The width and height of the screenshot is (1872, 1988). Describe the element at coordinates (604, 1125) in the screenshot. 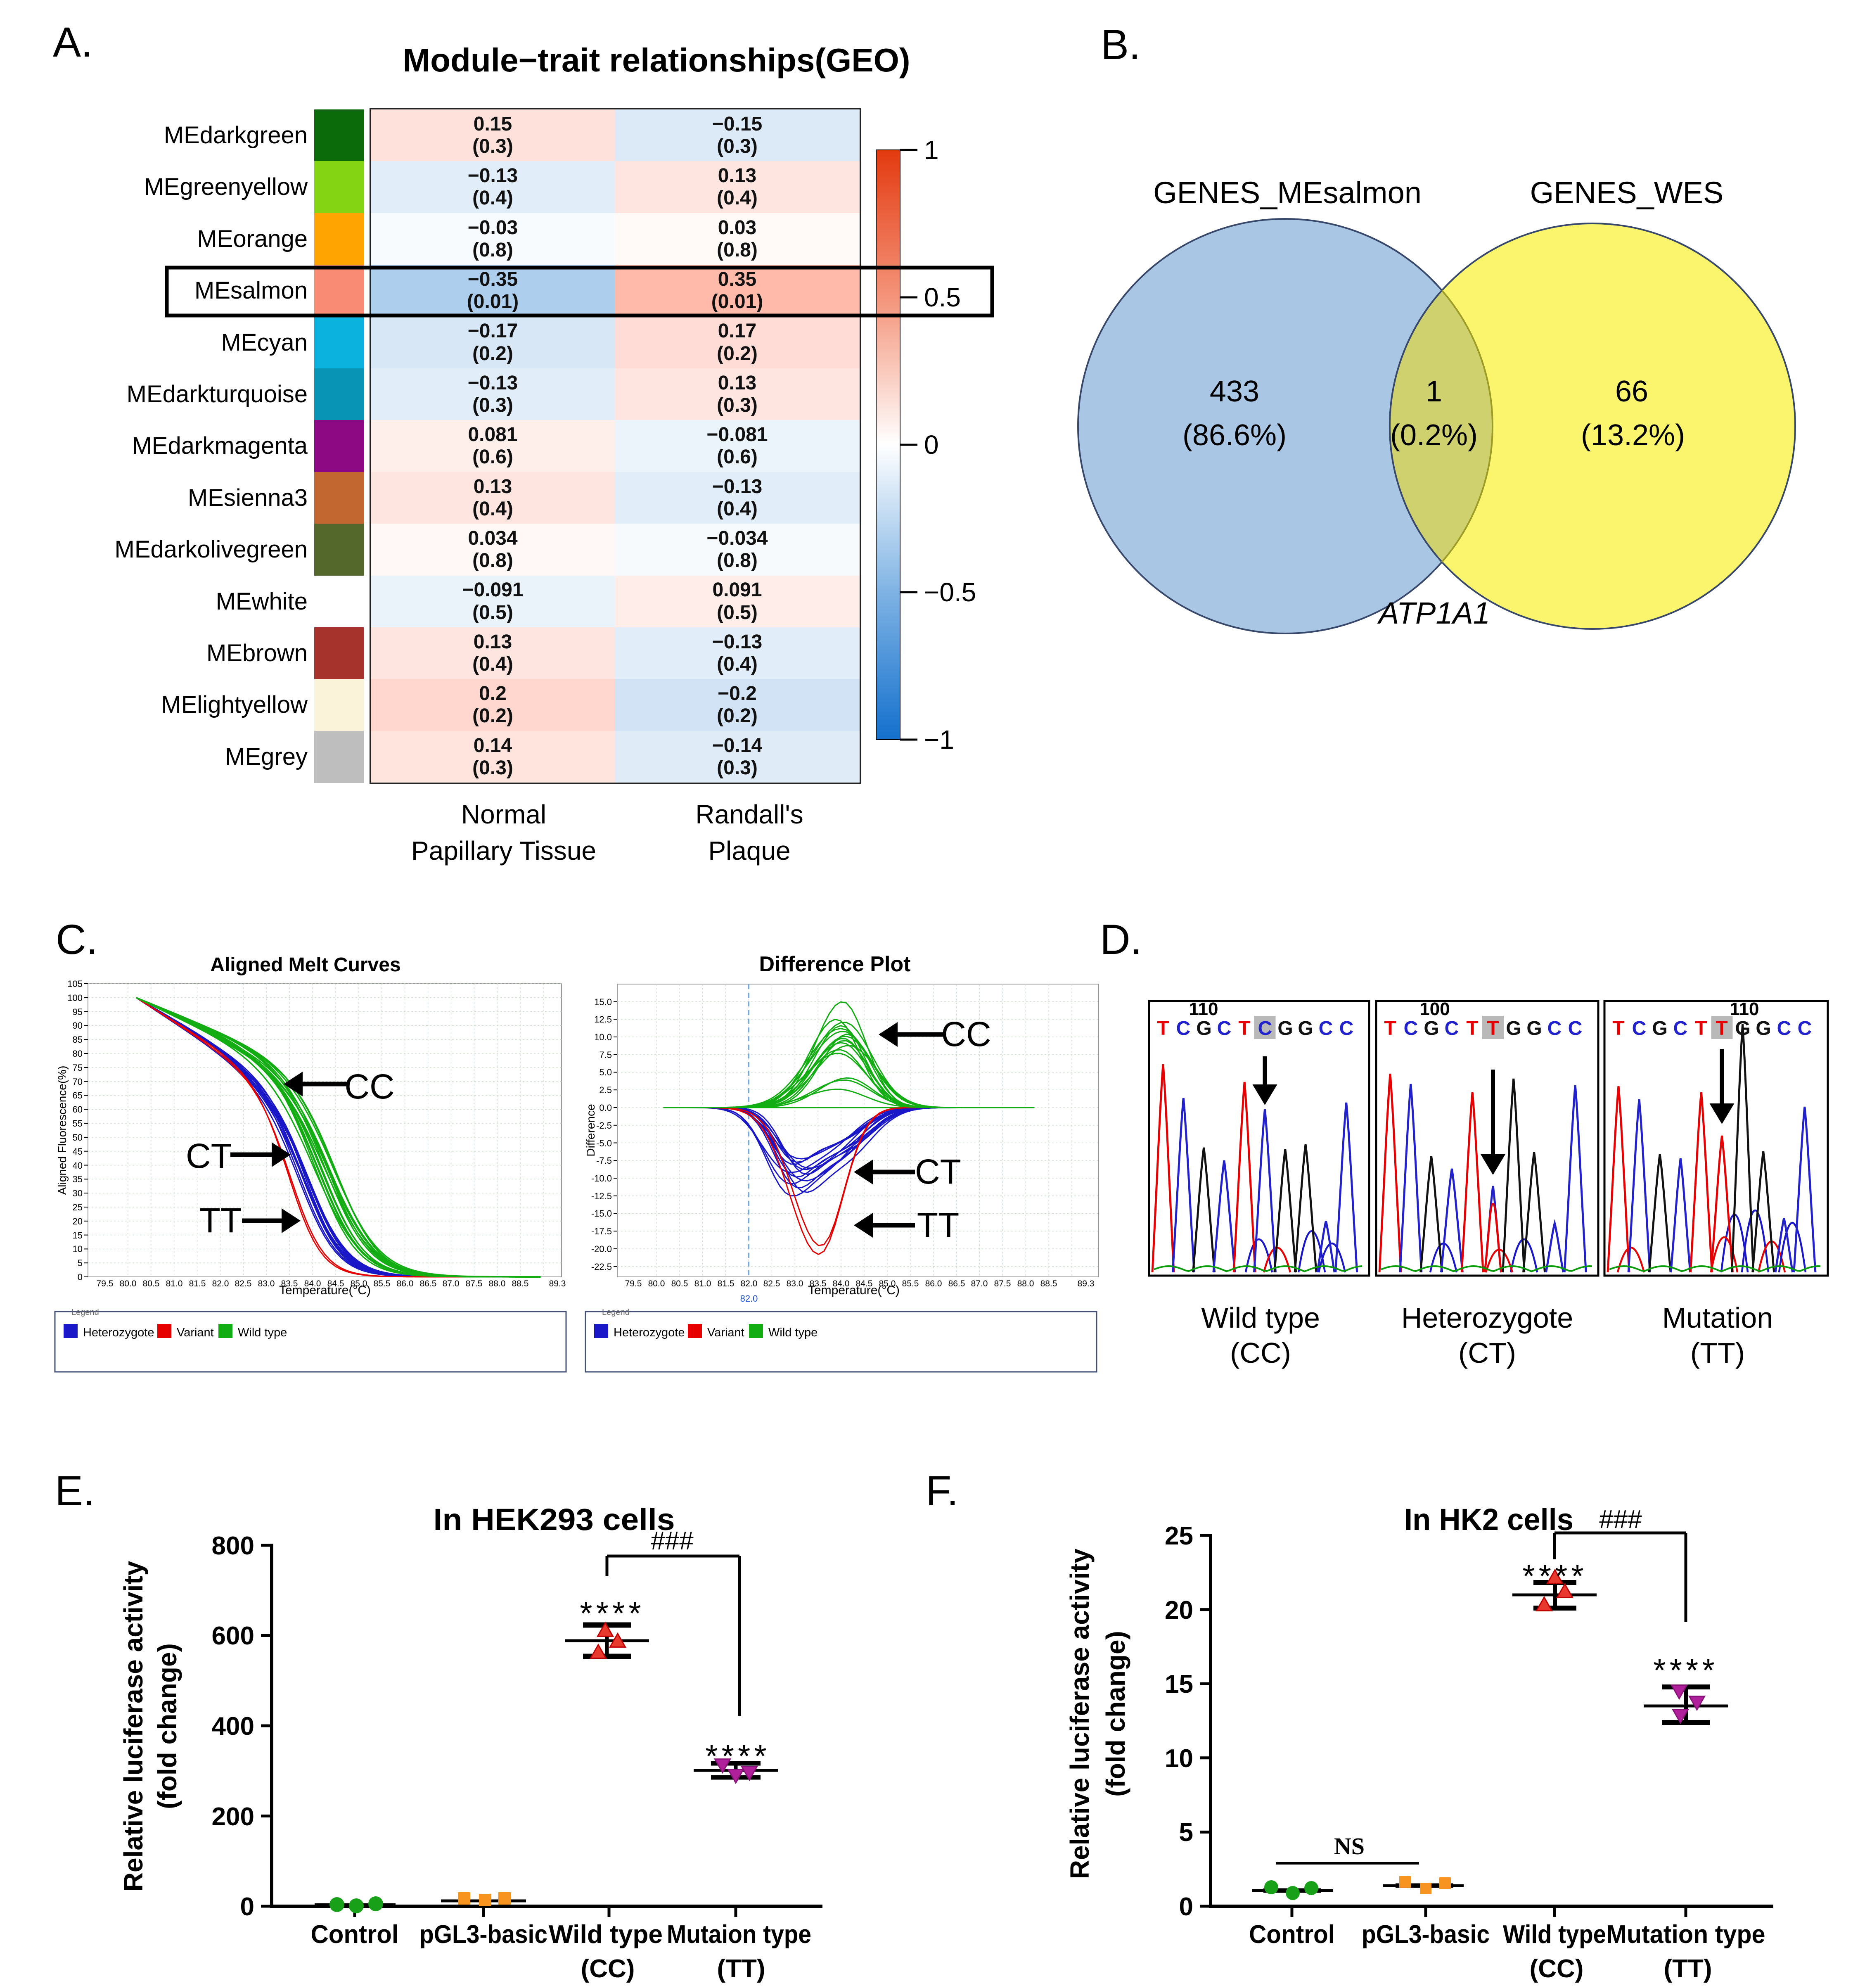

I see `svg-text: -2.5` at that location.